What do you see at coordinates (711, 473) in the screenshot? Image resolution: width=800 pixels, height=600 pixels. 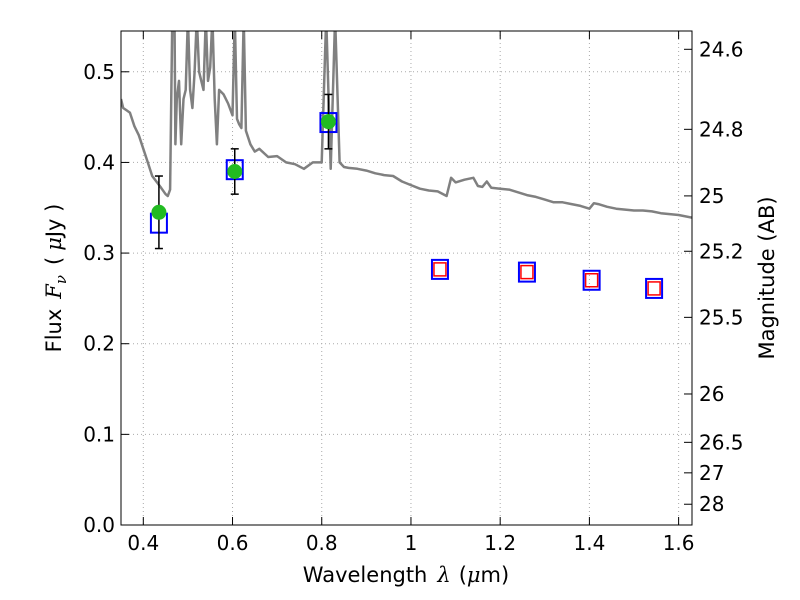 I see `mag-tick-label: 27` at bounding box center [711, 473].